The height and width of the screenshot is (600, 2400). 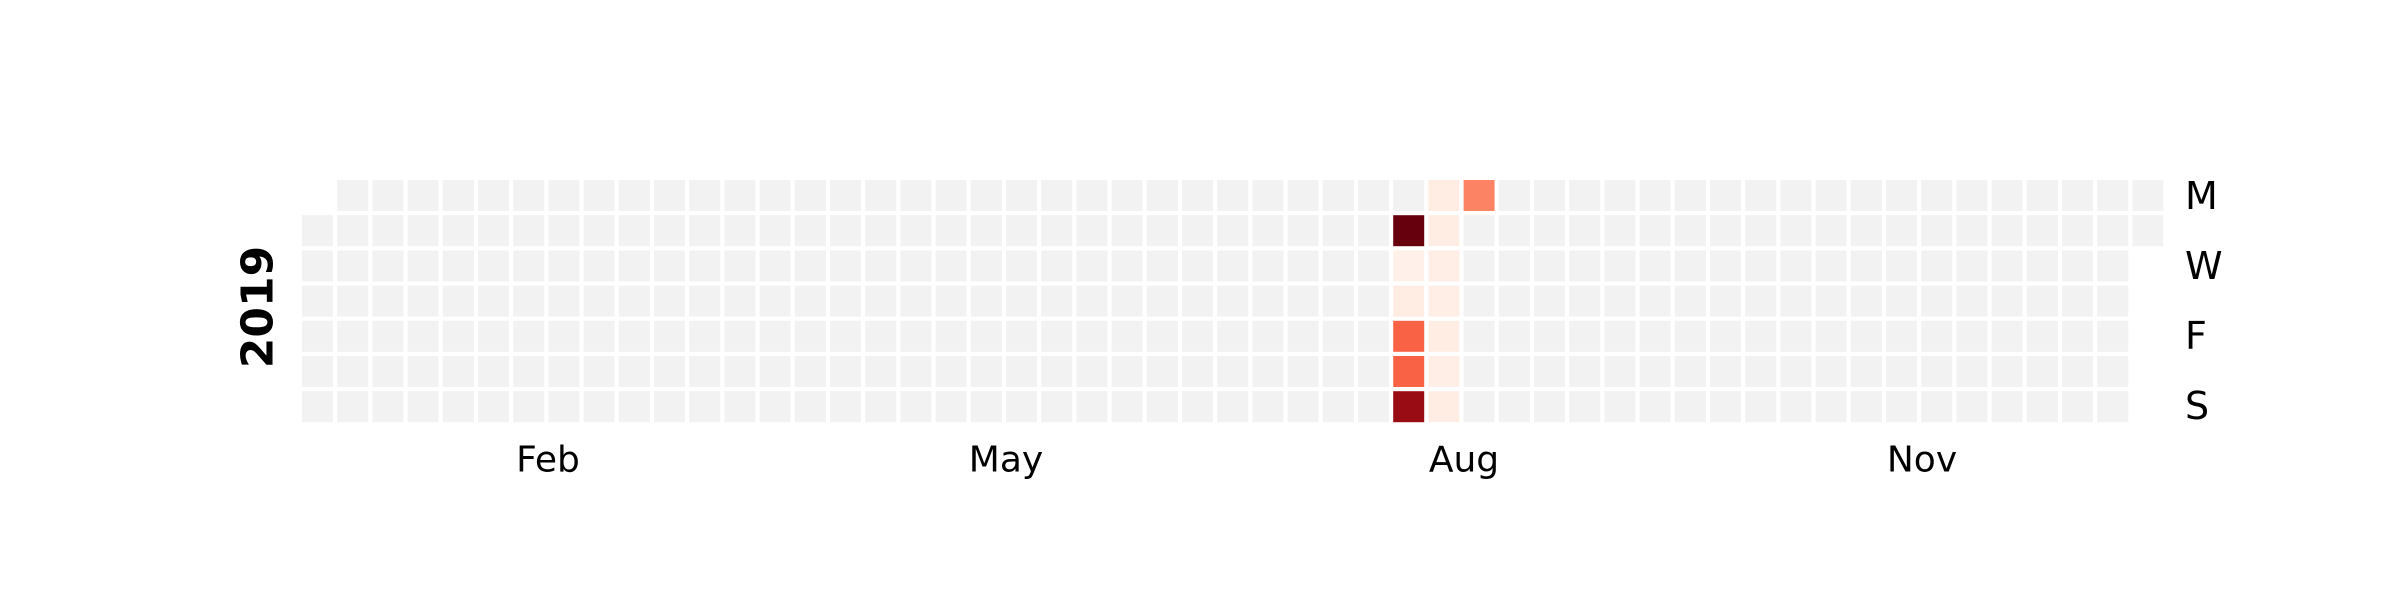 I want to click on weekday-label-wednesday: W, so click(x=2204, y=266).